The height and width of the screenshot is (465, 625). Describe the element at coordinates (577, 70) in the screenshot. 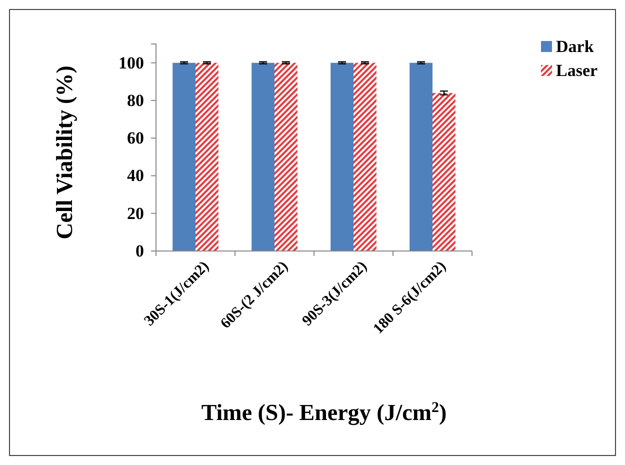

I see `legend-label: Laser` at that location.